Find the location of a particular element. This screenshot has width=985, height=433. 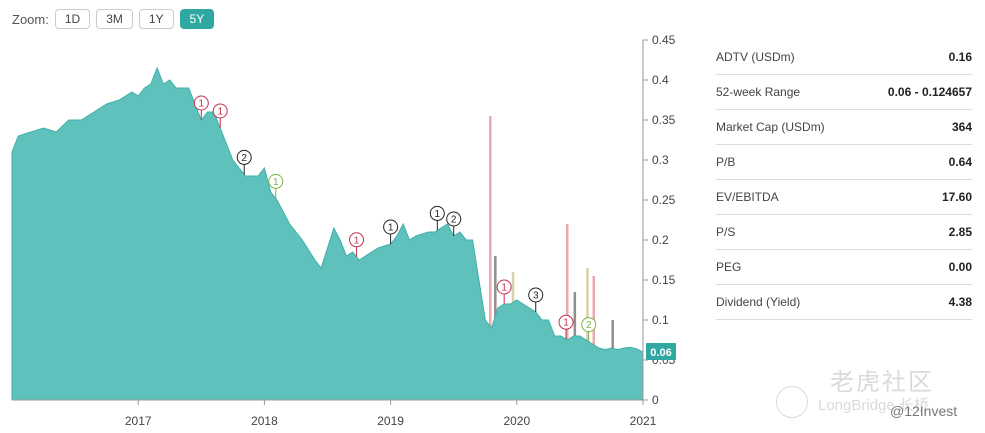

y-tick-label: 0.2 is located at coordinates (660, 240).